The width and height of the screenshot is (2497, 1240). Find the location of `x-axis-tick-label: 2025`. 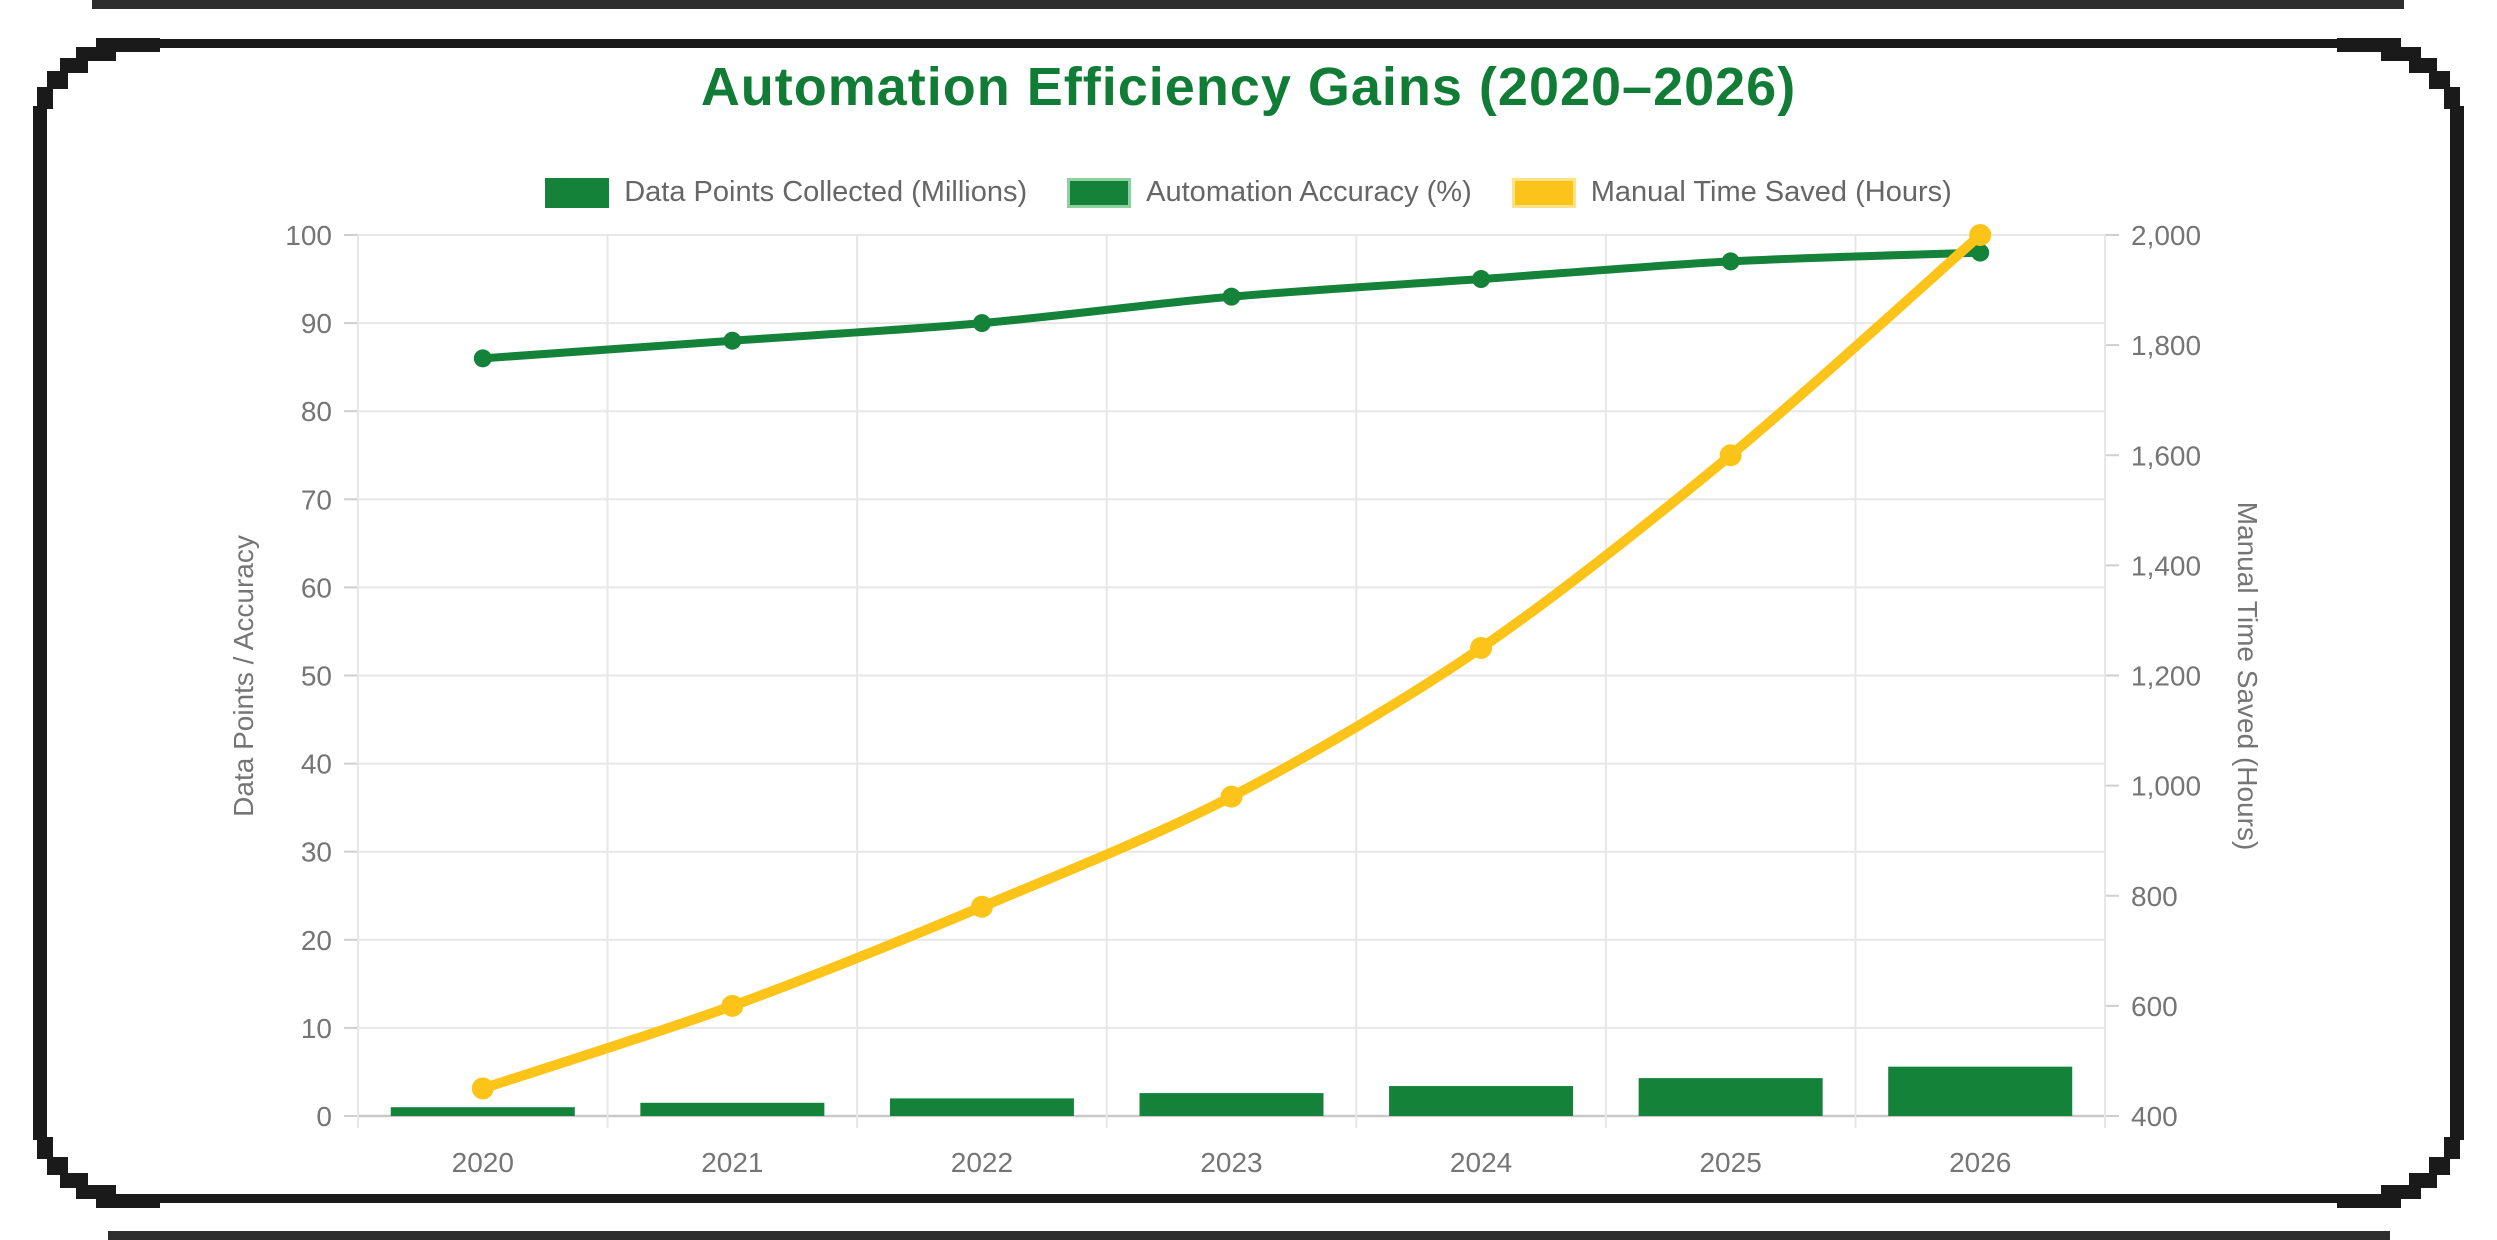

x-axis-tick-label: 2025 is located at coordinates (1730, 1162).